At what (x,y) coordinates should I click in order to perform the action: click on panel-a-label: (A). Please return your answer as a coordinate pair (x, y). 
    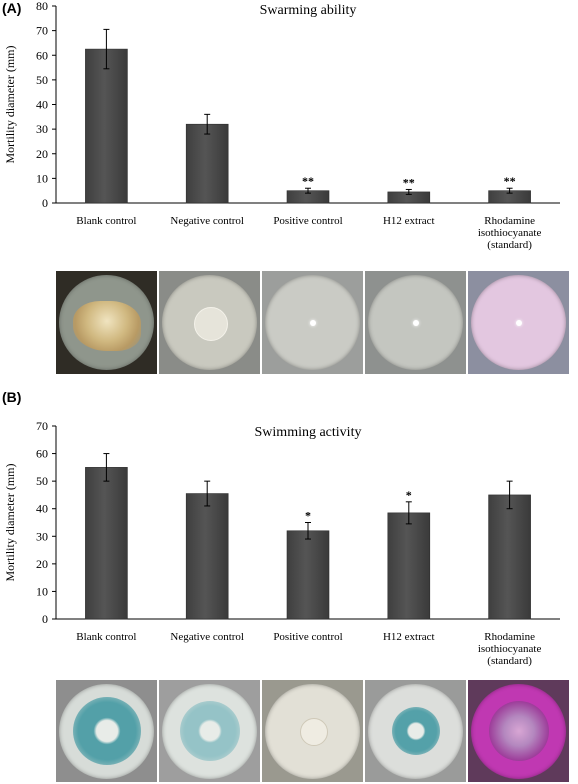
    Looking at the image, I should click on (12, 8).